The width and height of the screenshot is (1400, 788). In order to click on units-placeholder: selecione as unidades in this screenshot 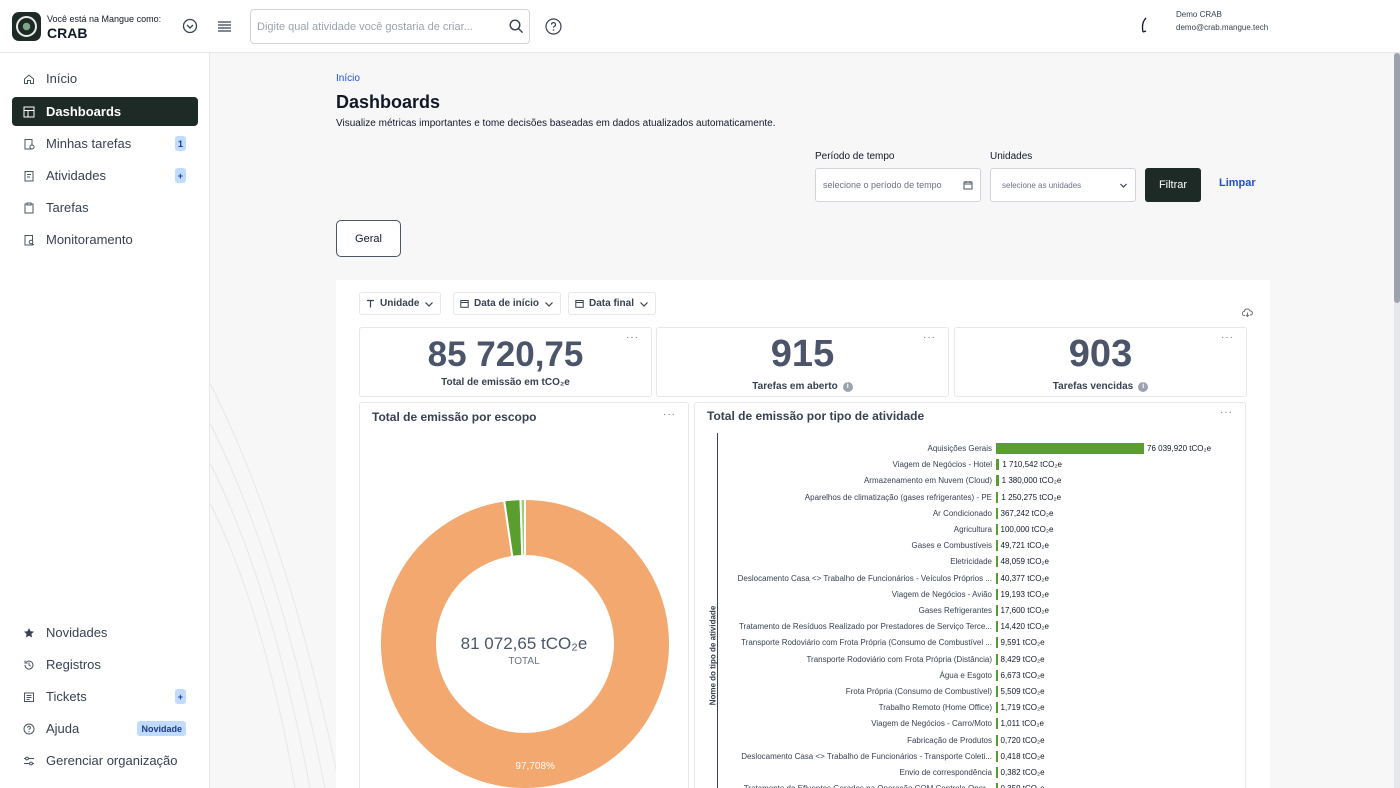, I will do `click(1042, 185)`.